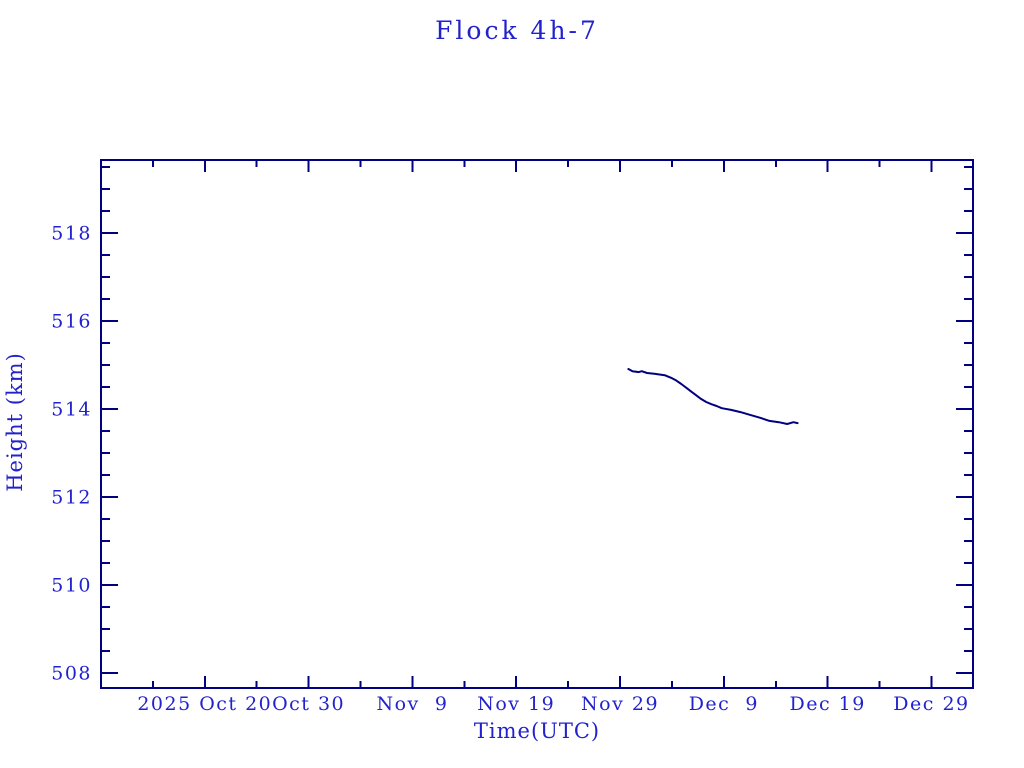 This screenshot has width=1024, height=768. What do you see at coordinates (537, 731) in the screenshot?
I see `x-axis-label: Time(UTC)` at bounding box center [537, 731].